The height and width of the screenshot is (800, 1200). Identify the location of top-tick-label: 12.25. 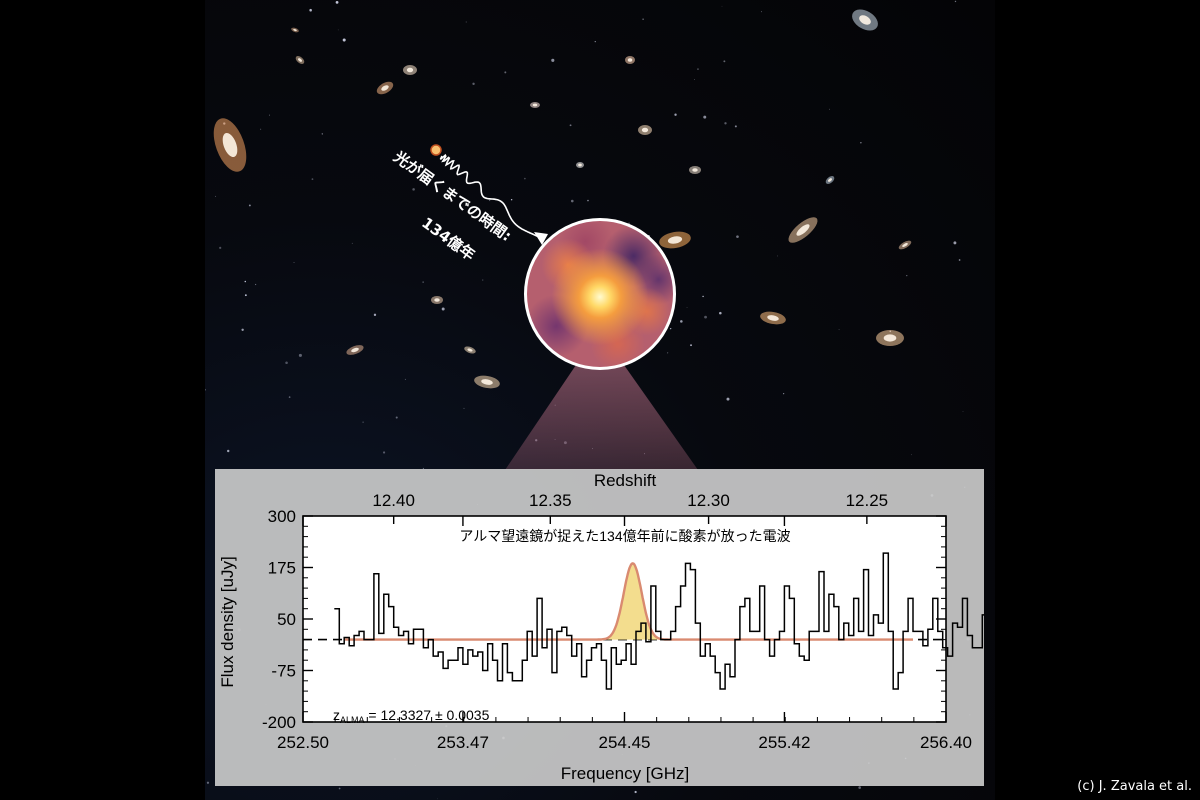
(867, 500).